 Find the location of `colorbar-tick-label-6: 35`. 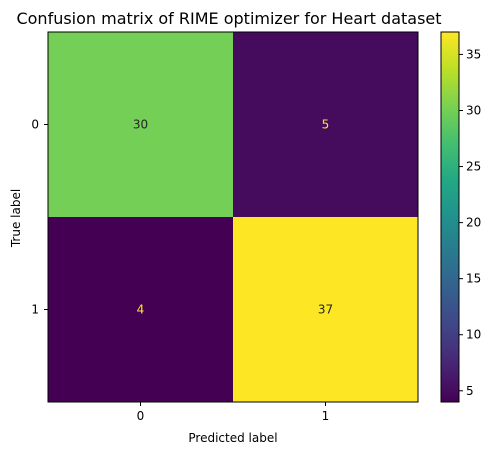

colorbar-tick-label-6: 35 is located at coordinates (473, 54).